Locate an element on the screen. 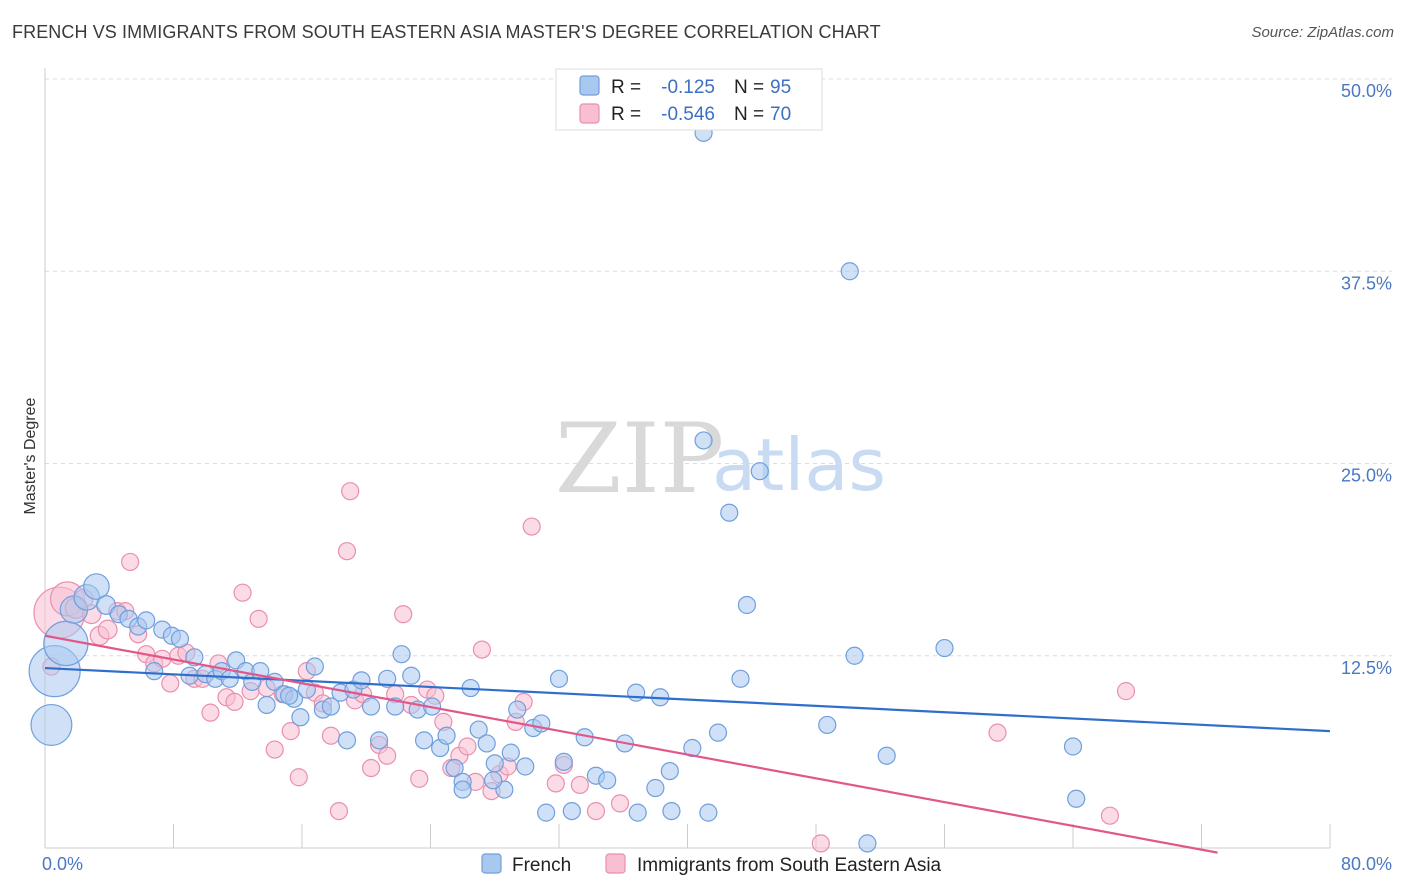  stats-legend: R = -0.125 N = 95 R = -0.546 N = 70 is located at coordinates (689, 99).